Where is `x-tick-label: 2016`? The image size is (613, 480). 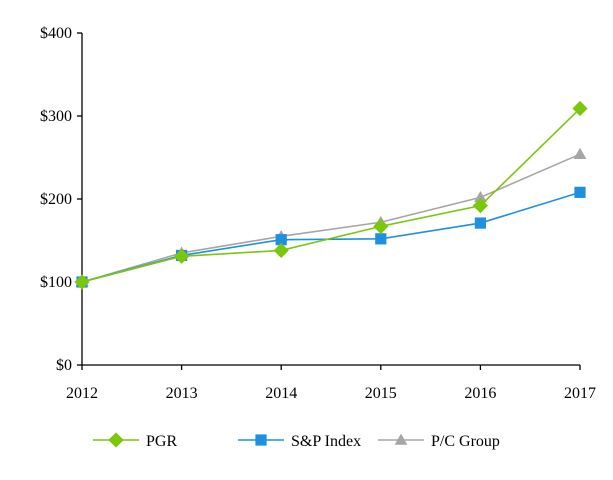 x-tick-label: 2016 is located at coordinates (480, 393).